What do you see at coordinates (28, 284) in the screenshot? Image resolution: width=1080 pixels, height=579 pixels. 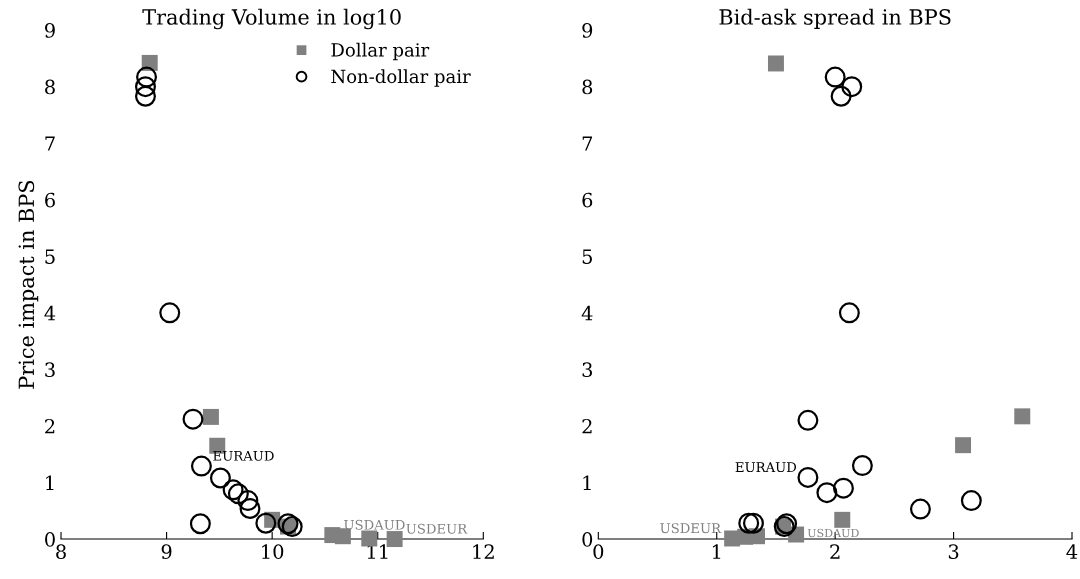 I see `y-axis-title: Price impact in BPS` at bounding box center [28, 284].